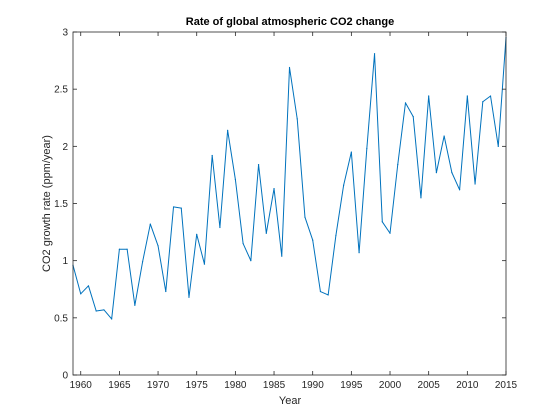 Image resolution: width=560 pixels, height=420 pixels. I want to click on y-tick-label: 0.5, so click(61, 318).